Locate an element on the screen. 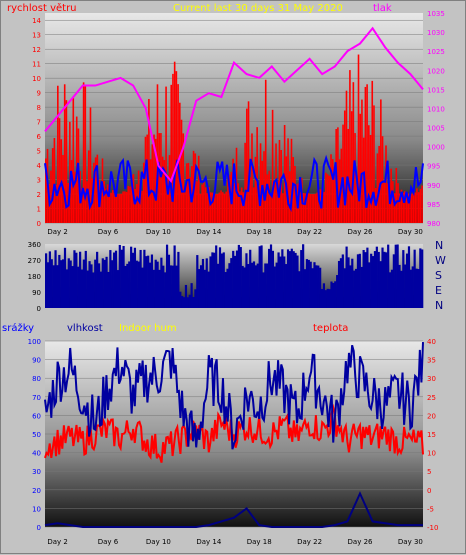 This screenshot has width=466, height=555. date-axis-tick: Day 14 is located at coordinates (209, 232).